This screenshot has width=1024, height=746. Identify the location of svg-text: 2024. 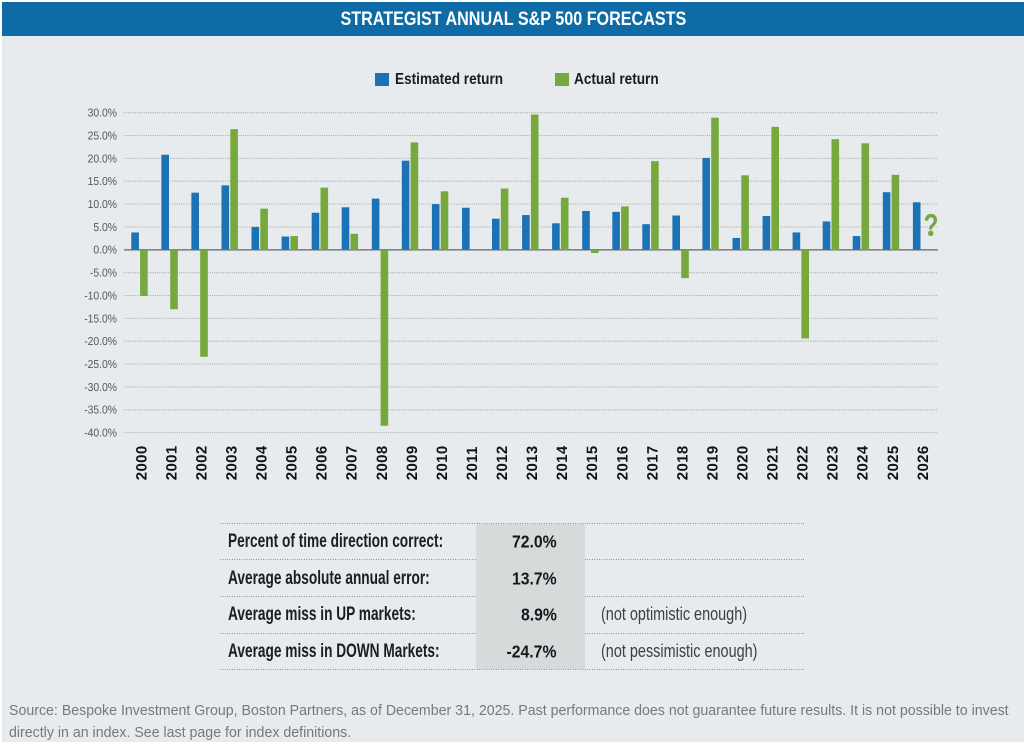
(863, 462).